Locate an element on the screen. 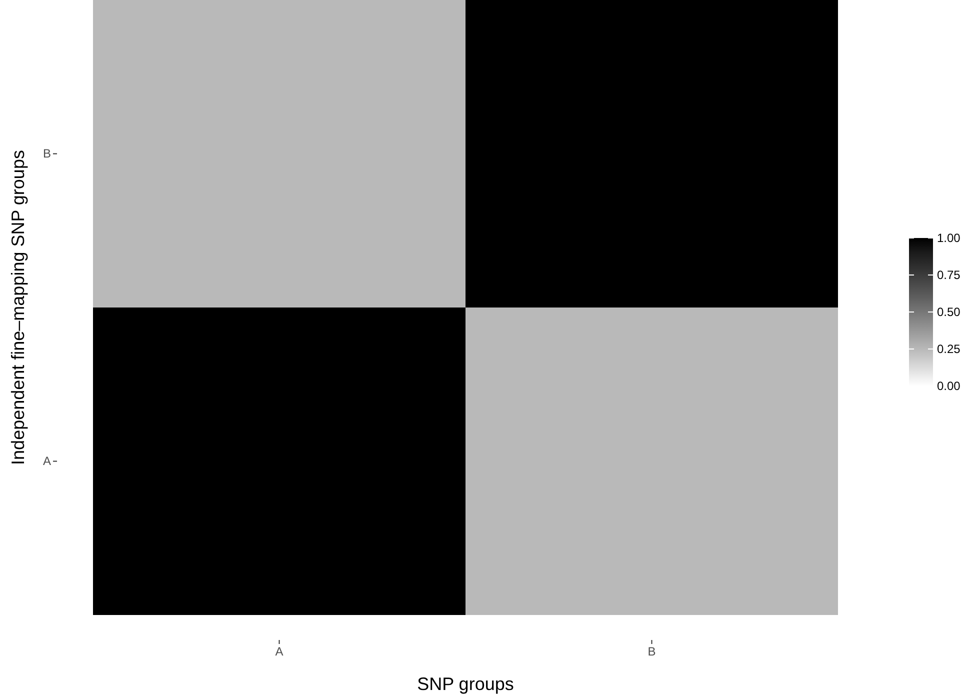 This screenshot has width=980, height=700. color-bar-label: 0.00 is located at coordinates (949, 385).